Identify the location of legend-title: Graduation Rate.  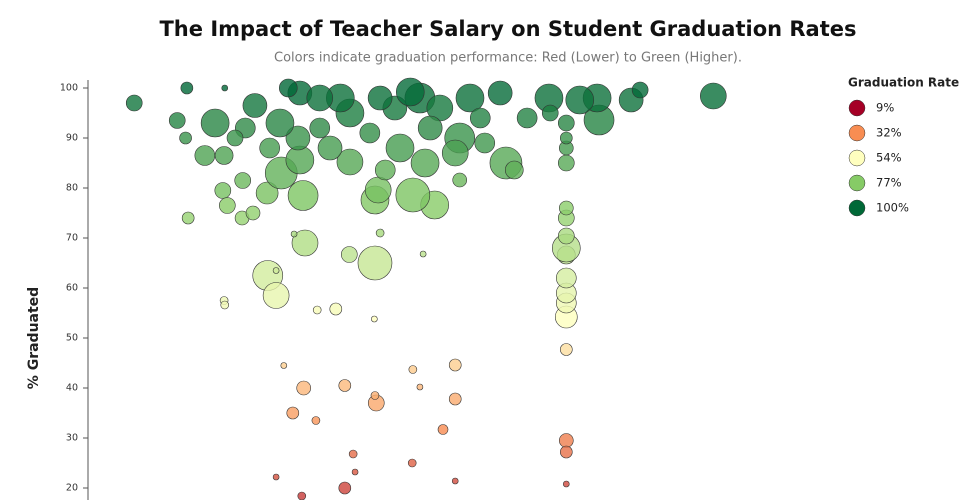
(903, 83).